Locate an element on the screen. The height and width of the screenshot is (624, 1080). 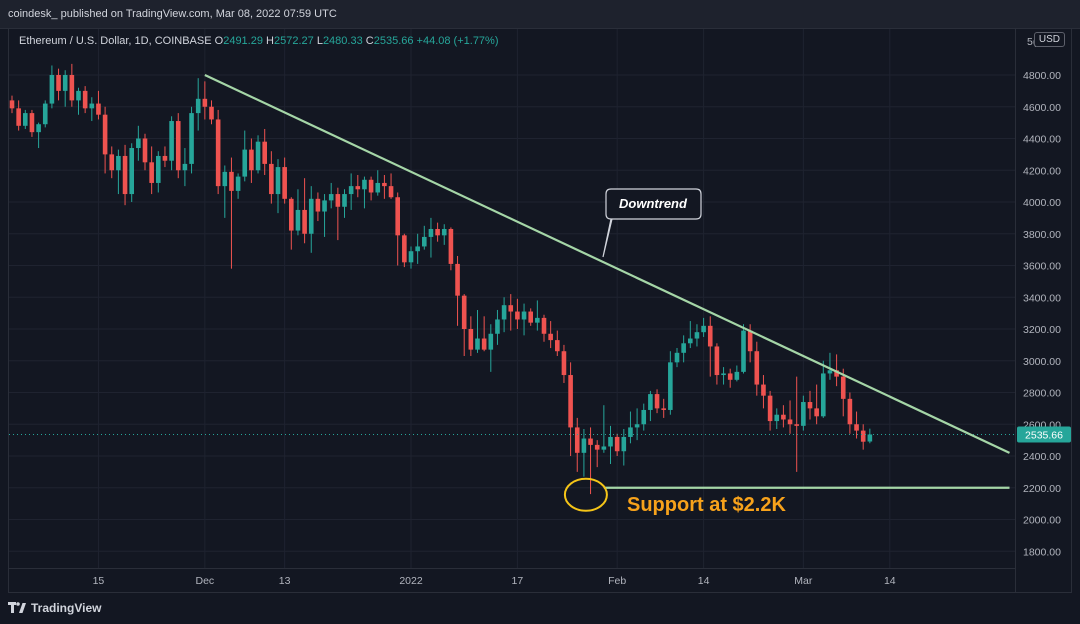
price-tick-label: 2000.00 is located at coordinates (1042, 521).